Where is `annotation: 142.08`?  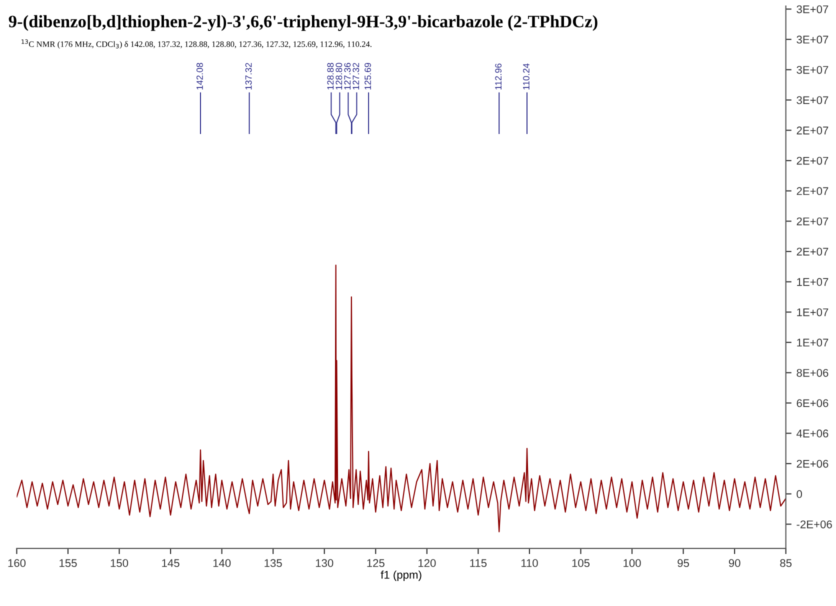 annotation: 142.08 is located at coordinates (199, 76).